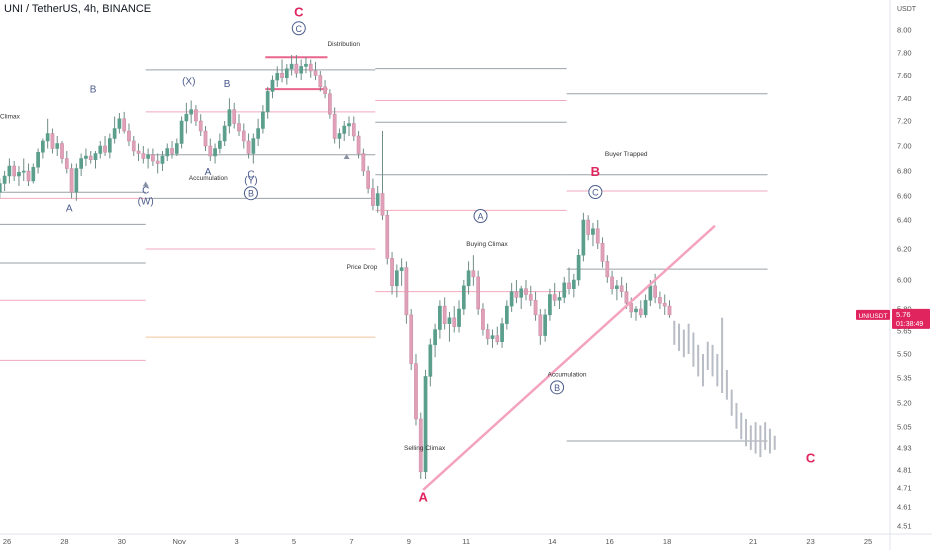 The image size is (932, 550). What do you see at coordinates (904, 171) in the screenshot?
I see `y-tick-label: 6.80` at bounding box center [904, 171].